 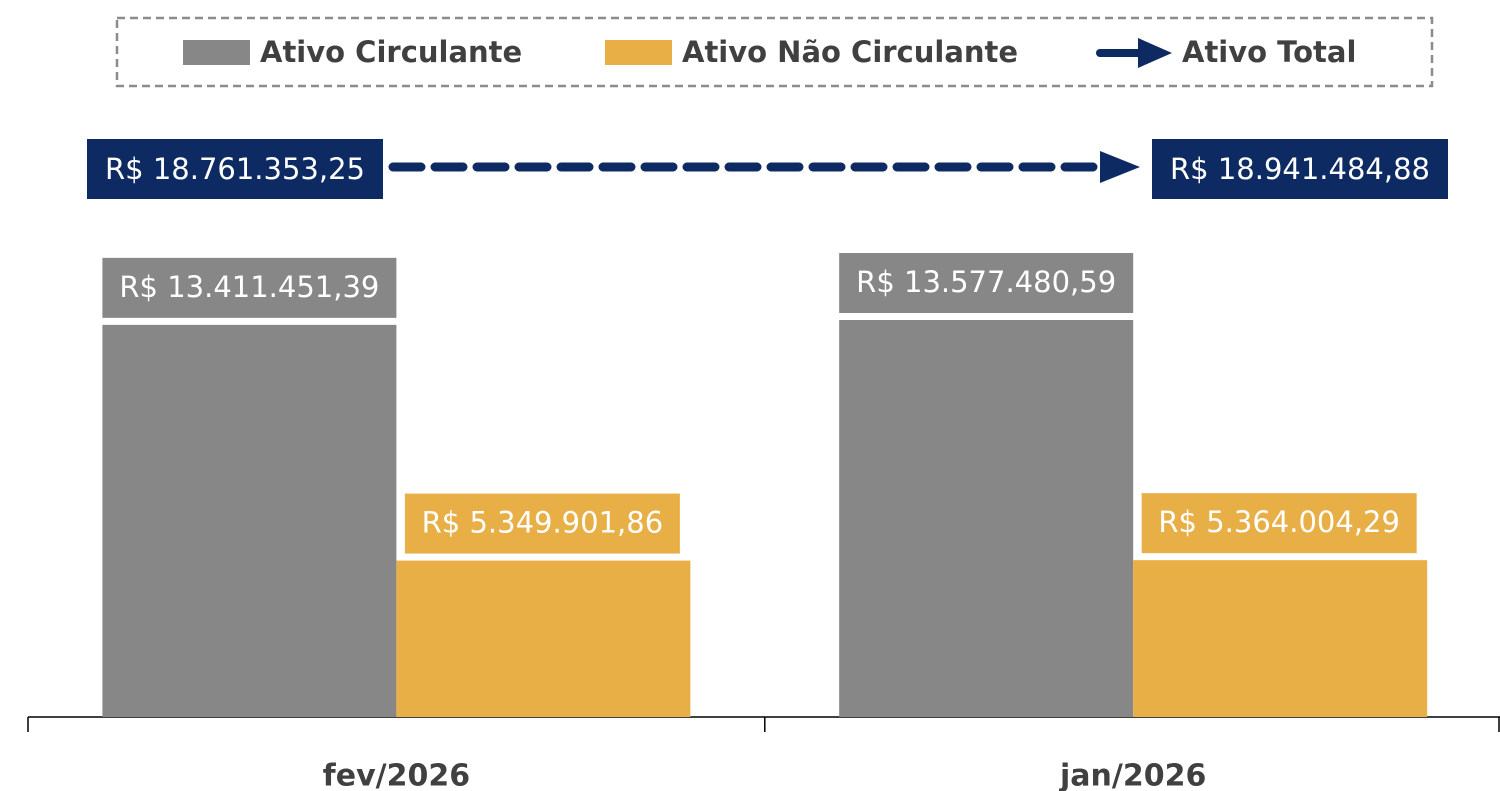 I want to click on value-label: R$ 5.349.901,86, so click(x=543, y=523).